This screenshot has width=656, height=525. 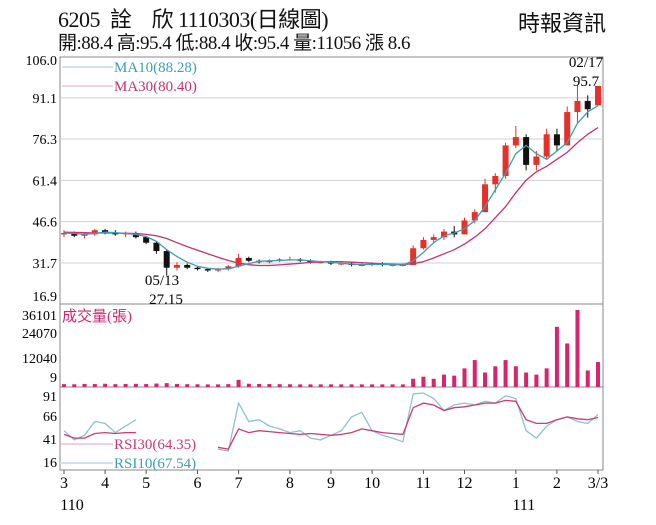 I want to click on volume-axis-label: 成交量(張), so click(x=97, y=316).